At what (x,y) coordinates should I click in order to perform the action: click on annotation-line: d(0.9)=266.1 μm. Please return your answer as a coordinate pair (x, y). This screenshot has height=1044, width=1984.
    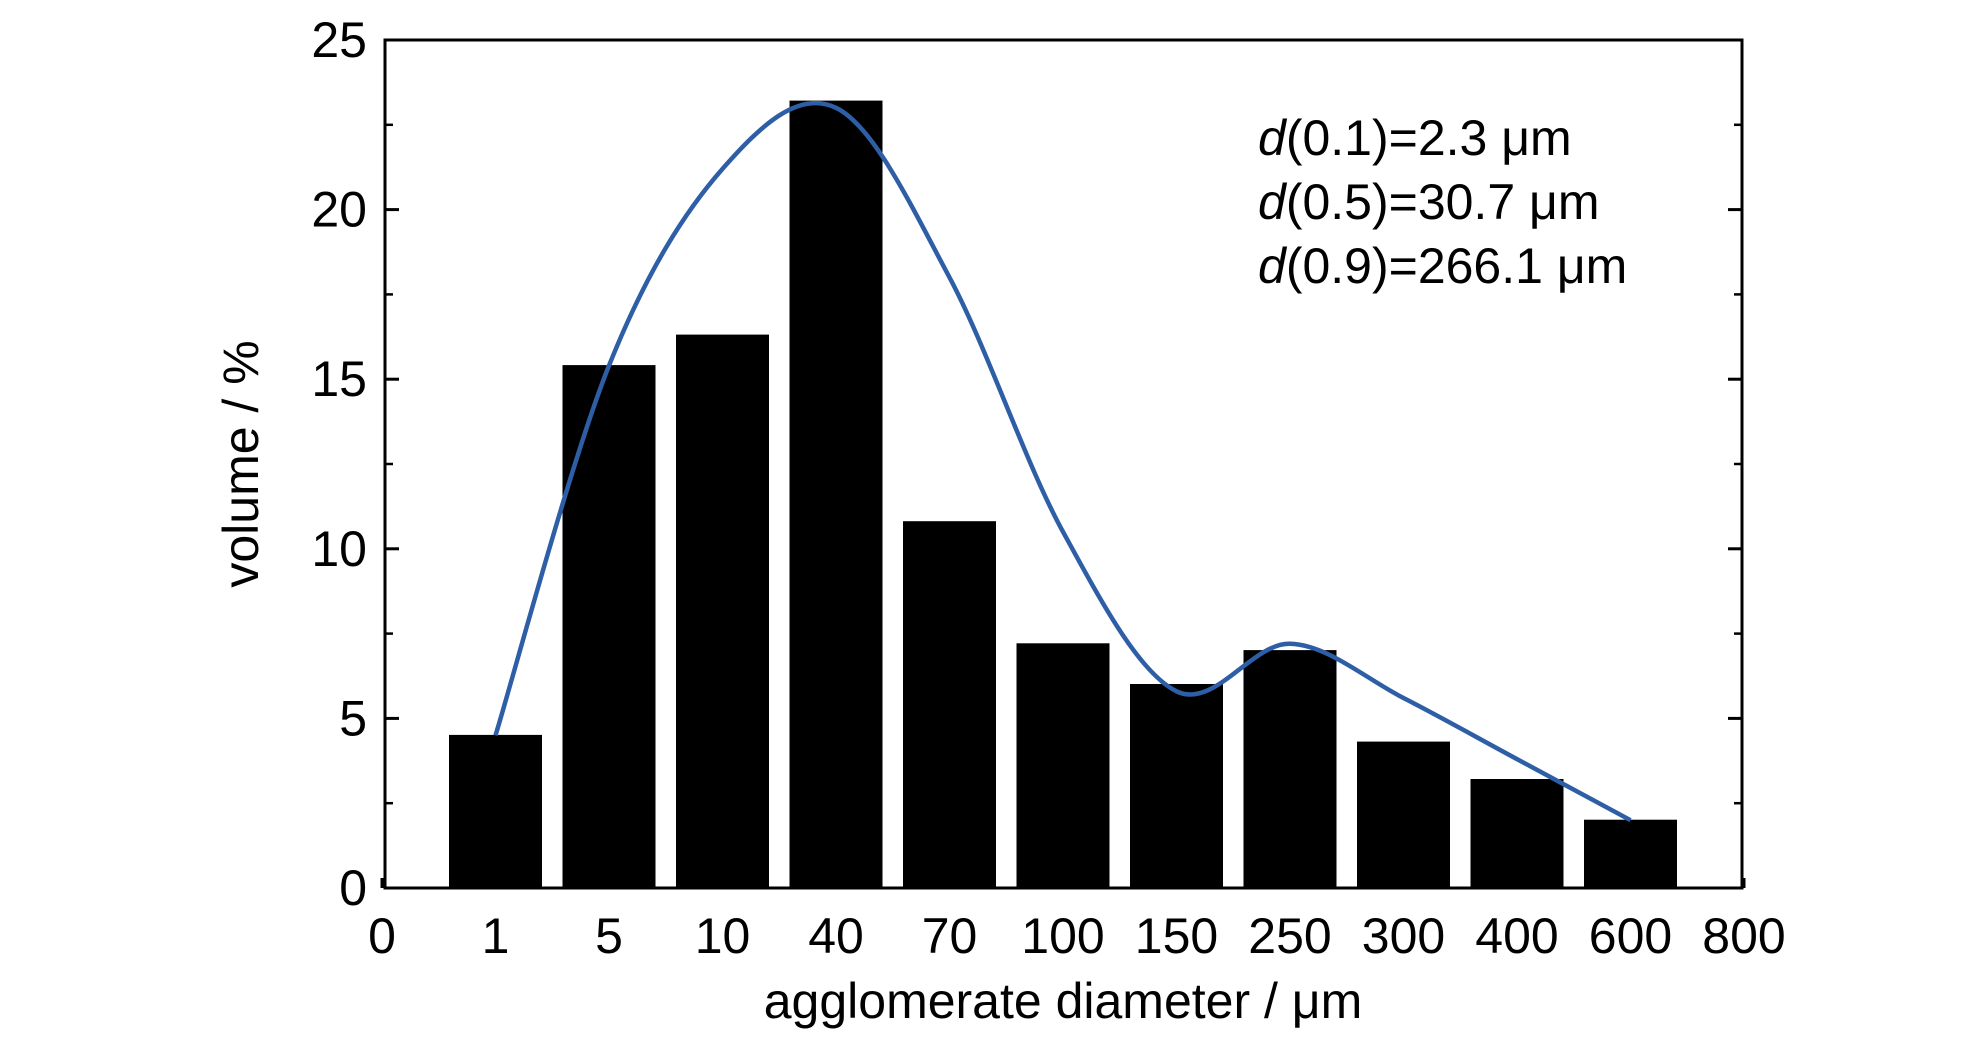
    Looking at the image, I should click on (1442, 266).